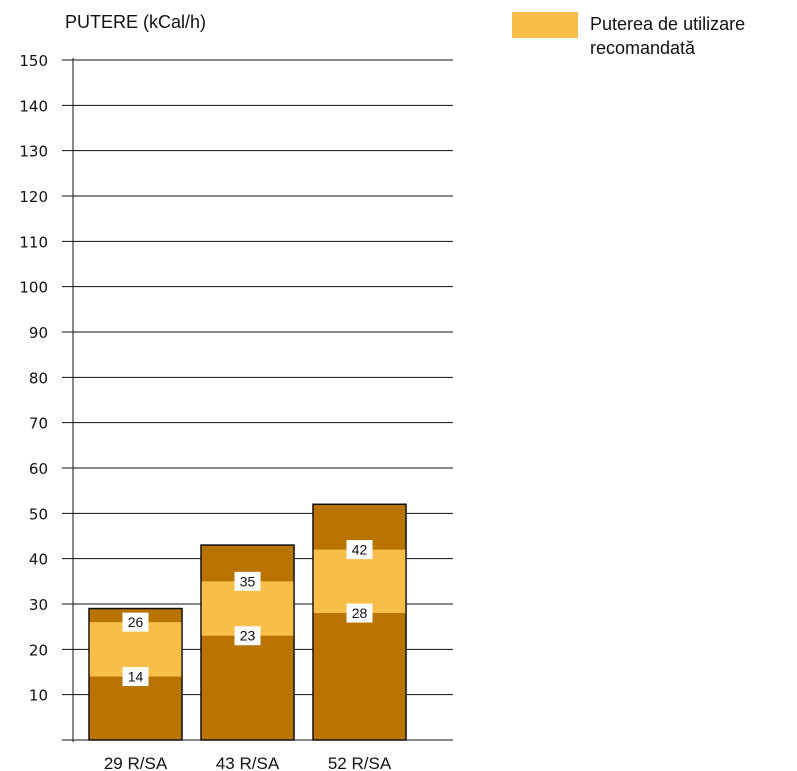  I want to click on data-label-low-0: 14, so click(136, 677).